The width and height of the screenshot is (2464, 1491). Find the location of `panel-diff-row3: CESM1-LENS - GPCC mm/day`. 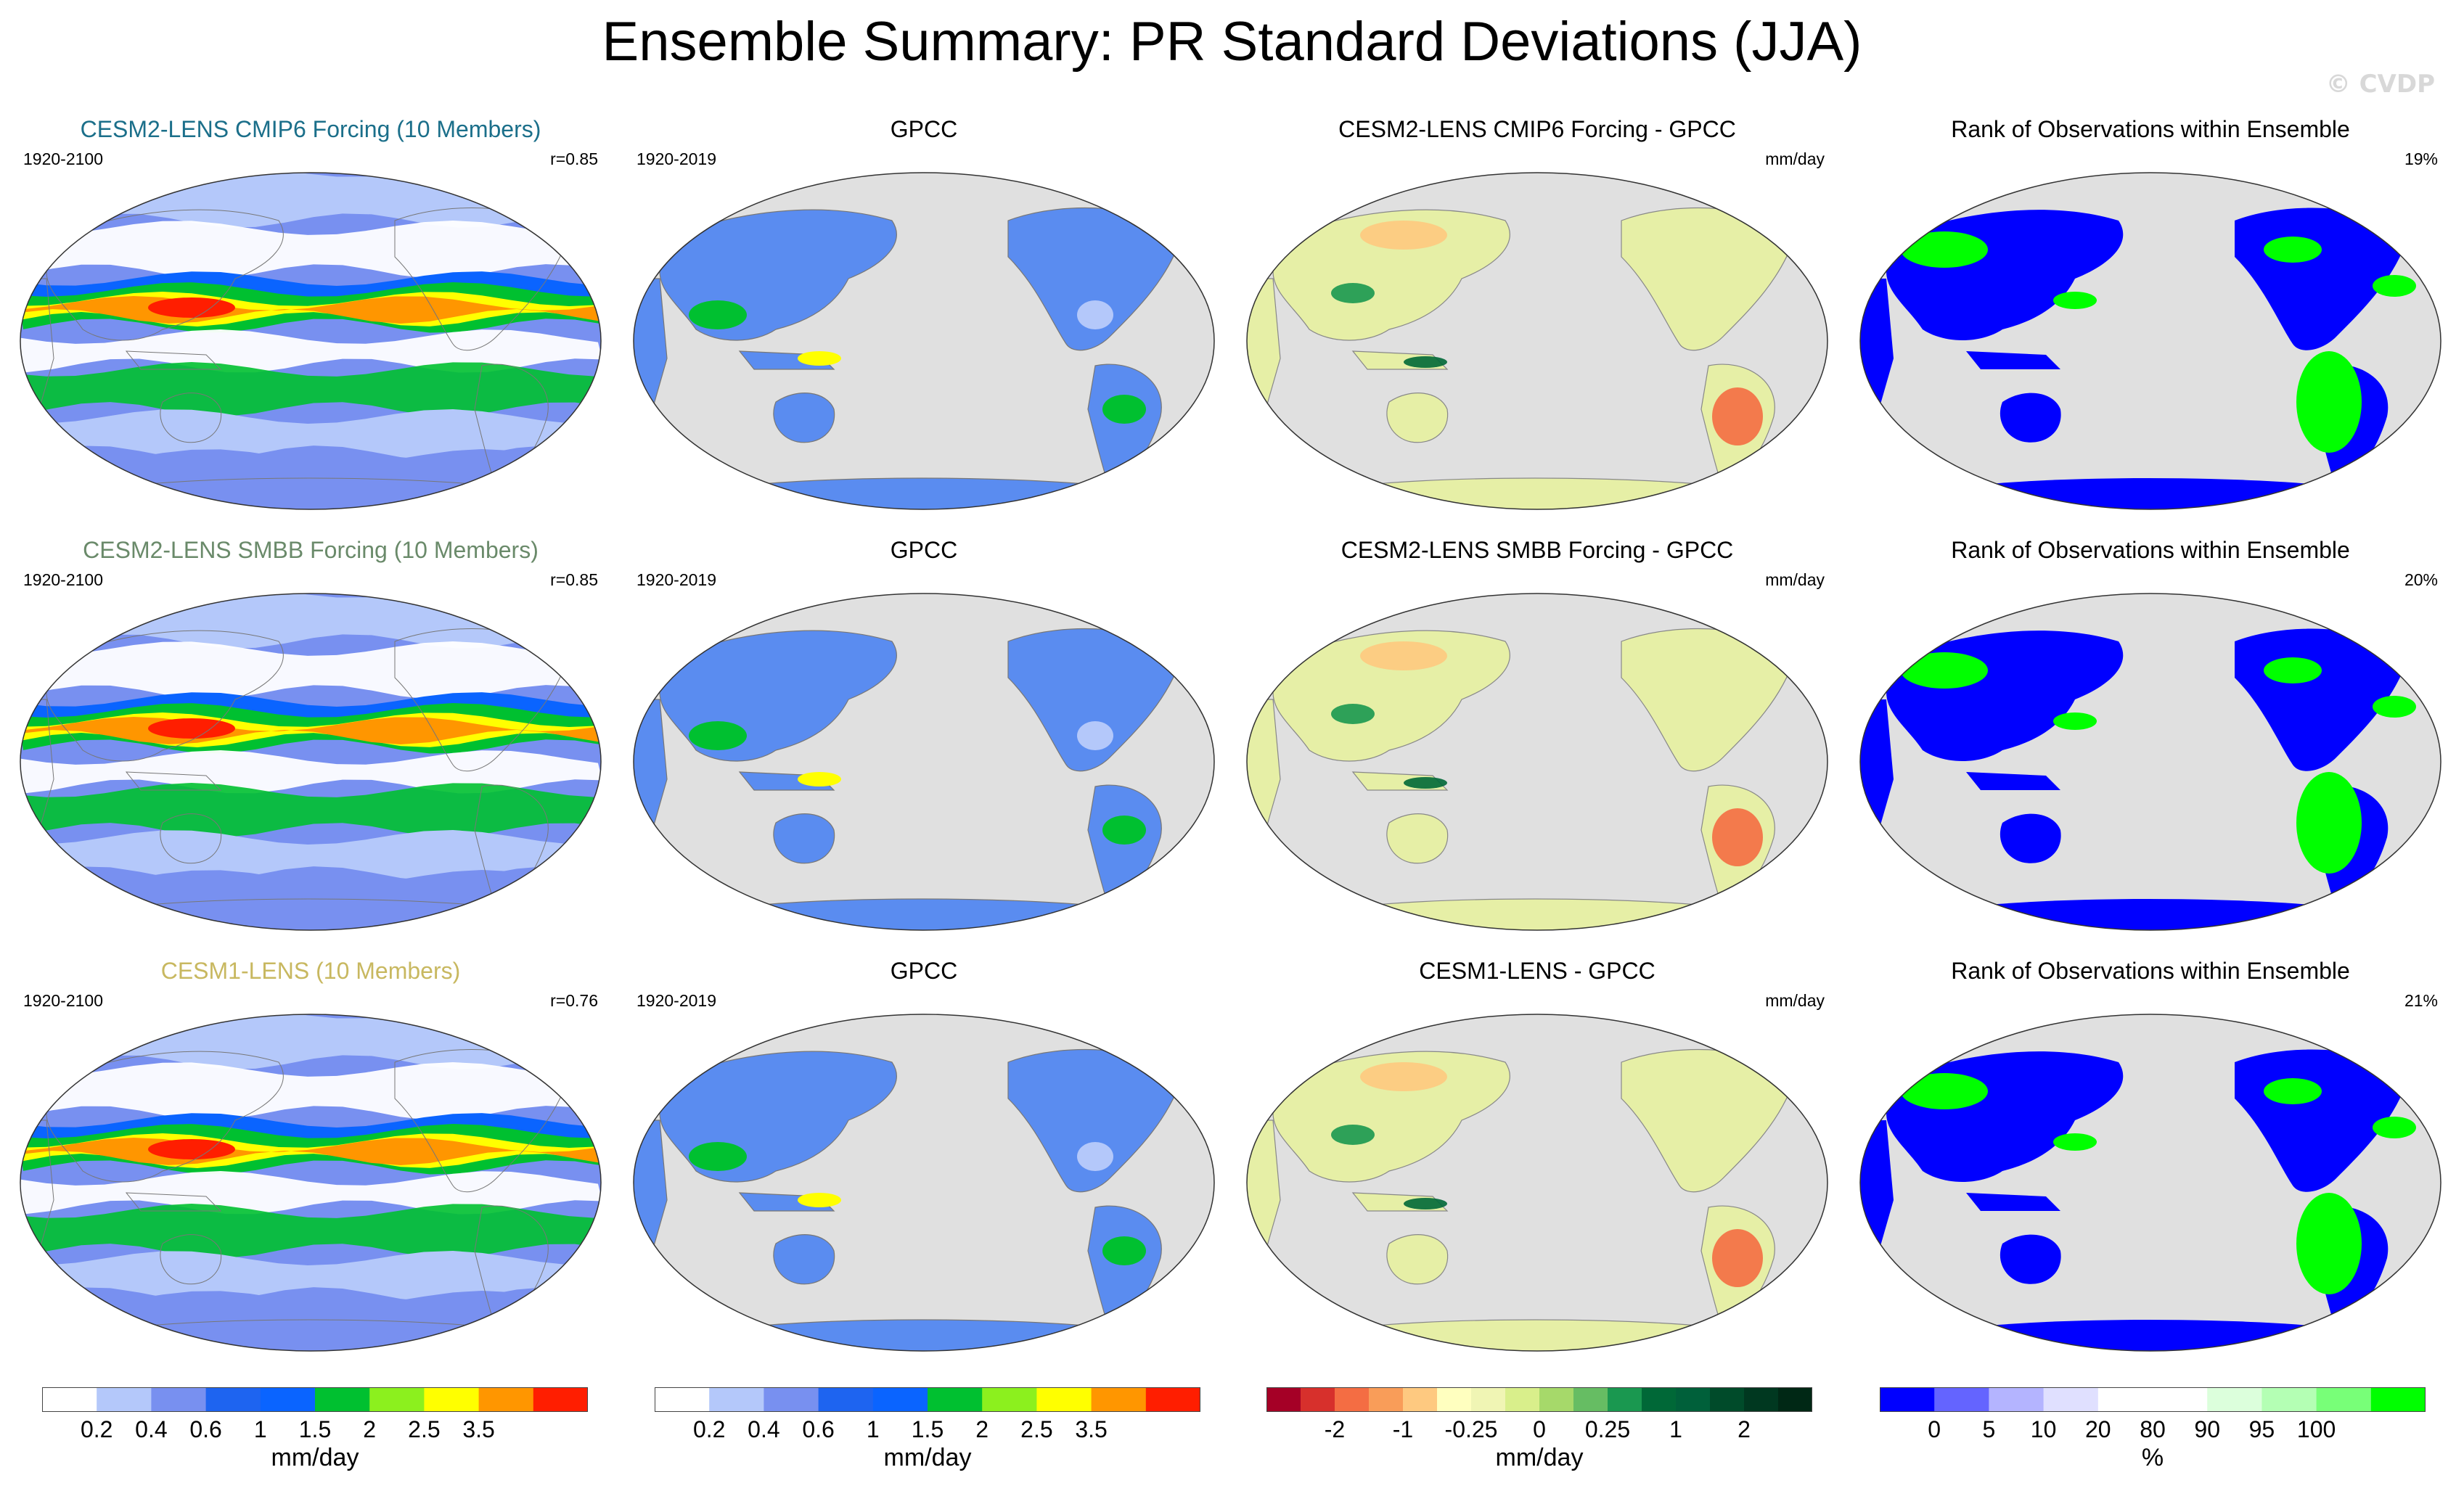

panel-diff-row3: CESM1-LENS - GPCC mm/day is located at coordinates (1537, 1153).